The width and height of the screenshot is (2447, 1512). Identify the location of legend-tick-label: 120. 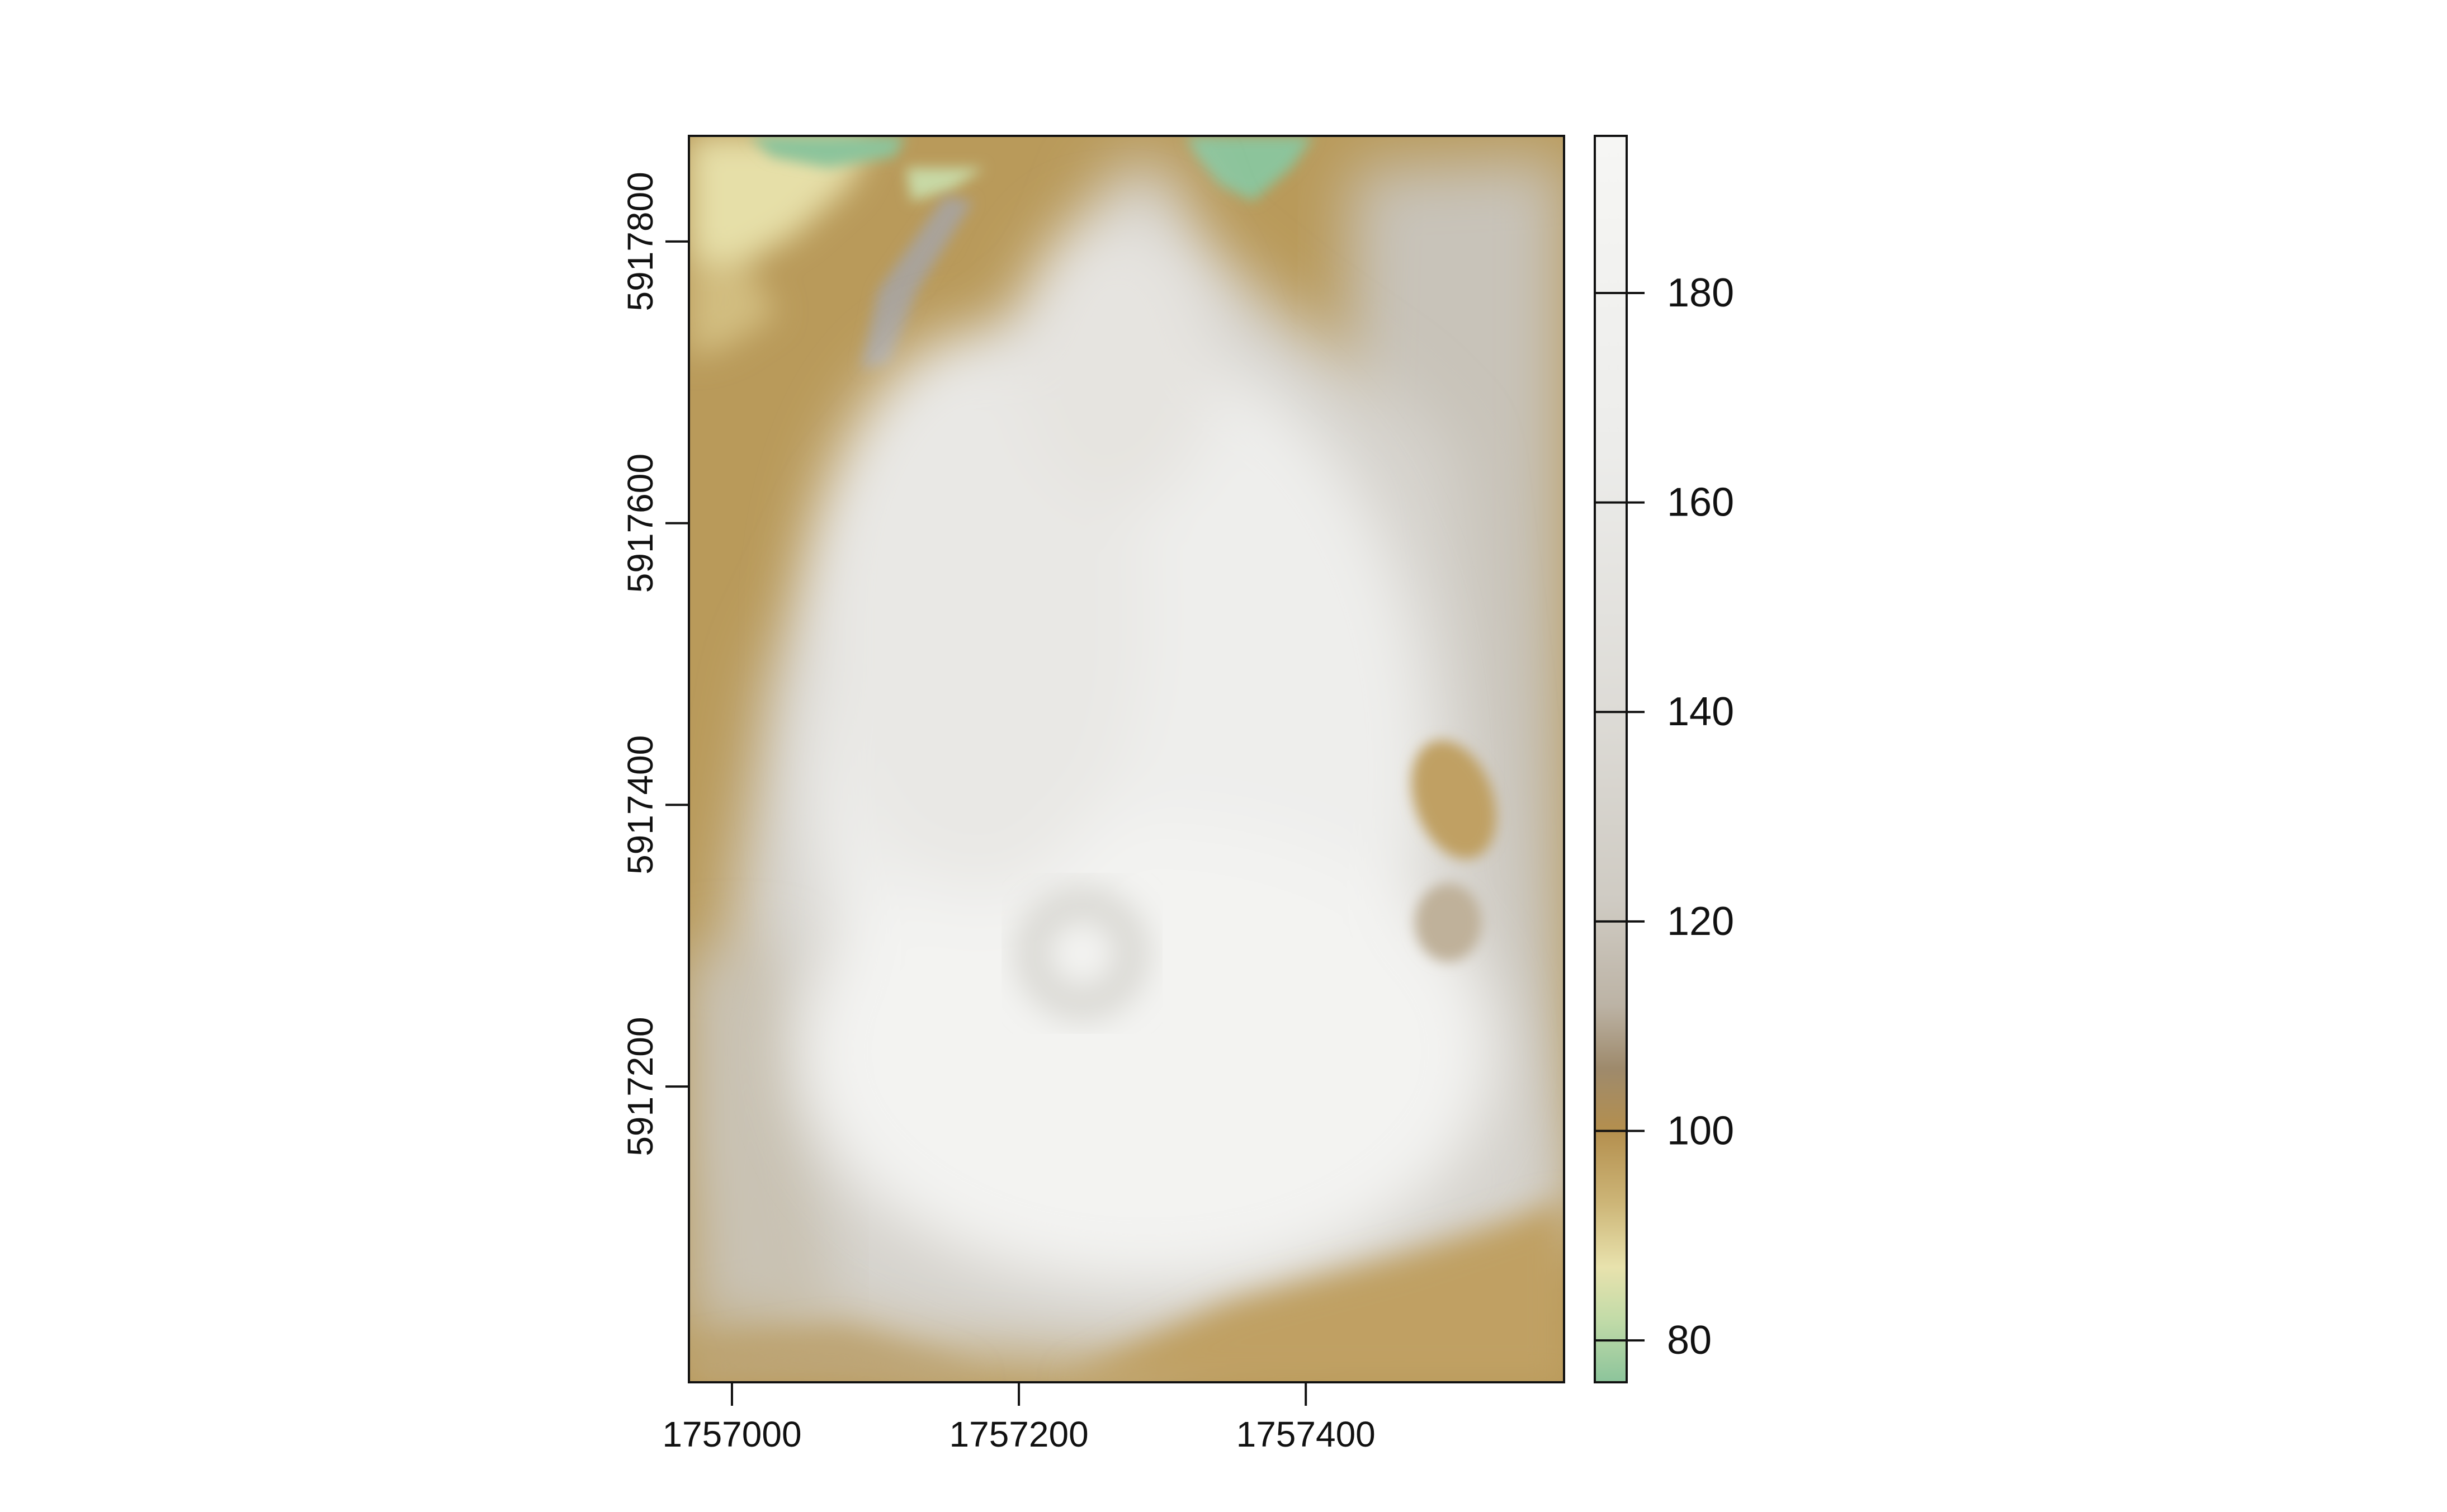
(1701, 921).